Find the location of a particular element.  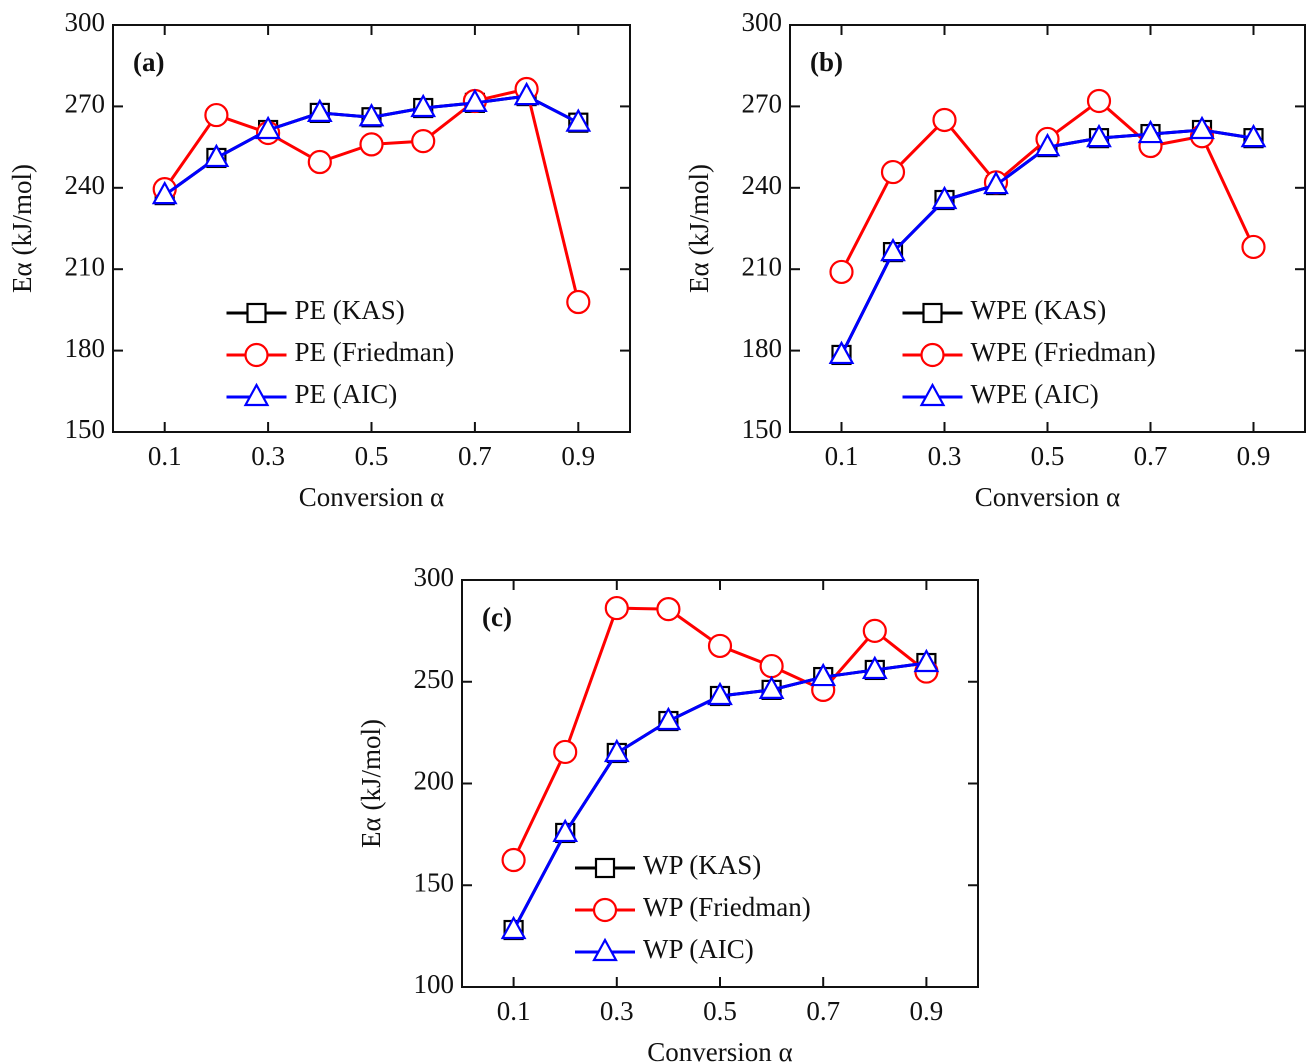

series-line is located at coordinates (1047, 186).